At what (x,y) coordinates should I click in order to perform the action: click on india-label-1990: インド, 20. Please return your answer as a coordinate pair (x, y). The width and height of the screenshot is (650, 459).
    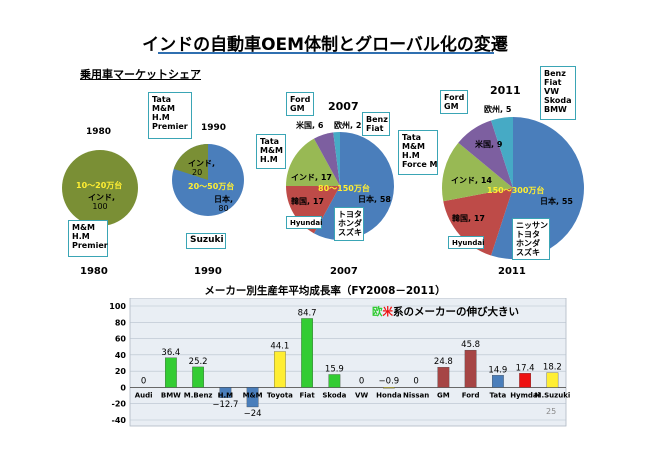
    Looking at the image, I should click on (202, 168).